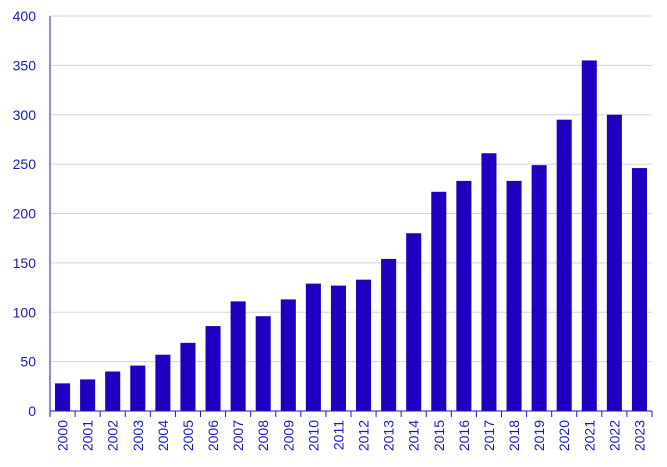  Describe the element at coordinates (28, 362) in the screenshot. I see `y-tick-label: 50` at that location.